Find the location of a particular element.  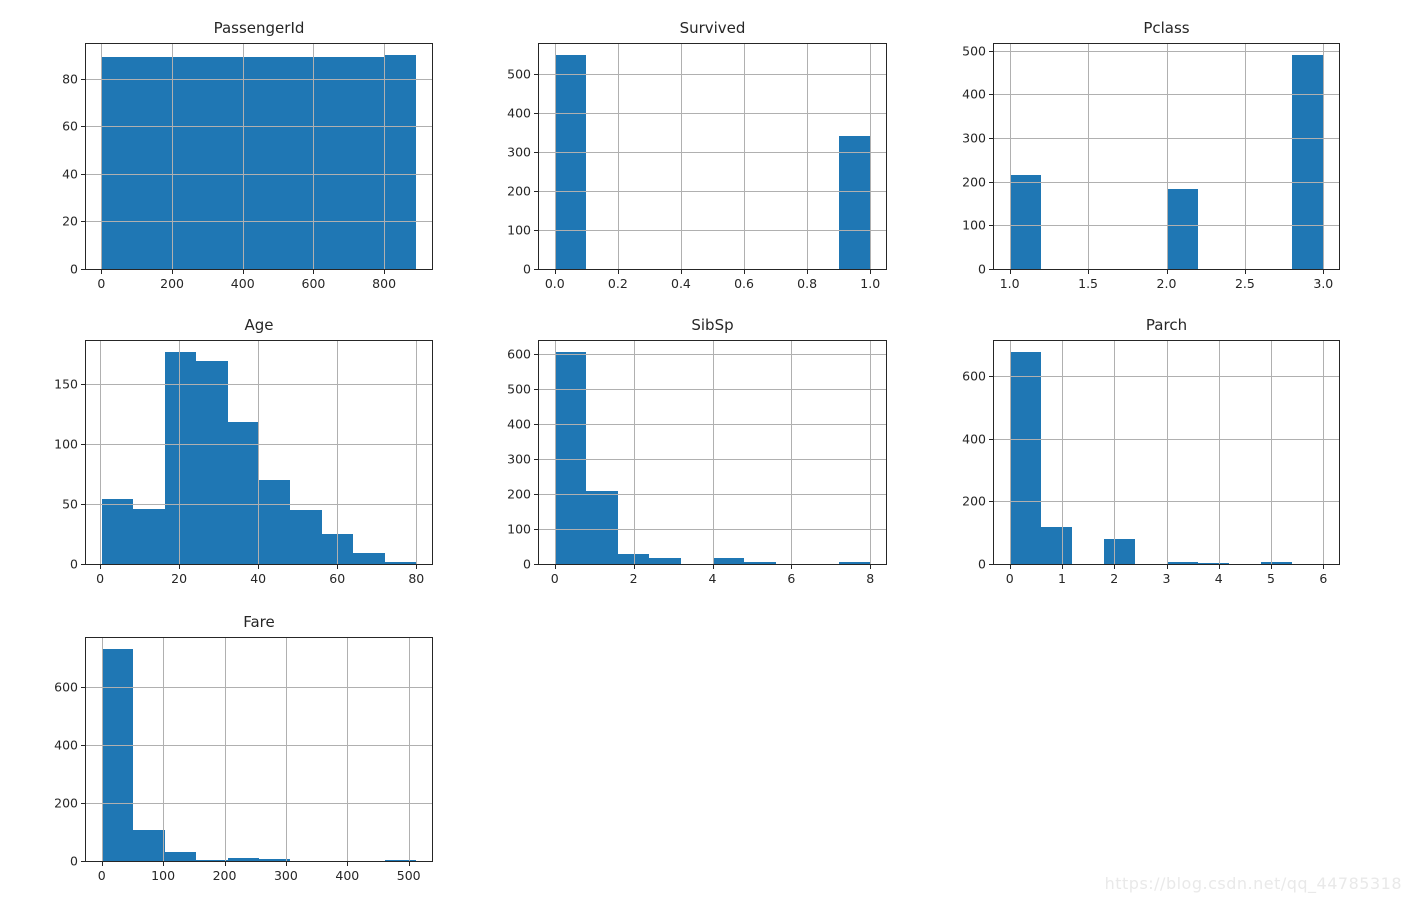

x-tick-label: 0.8 is located at coordinates (807, 283).